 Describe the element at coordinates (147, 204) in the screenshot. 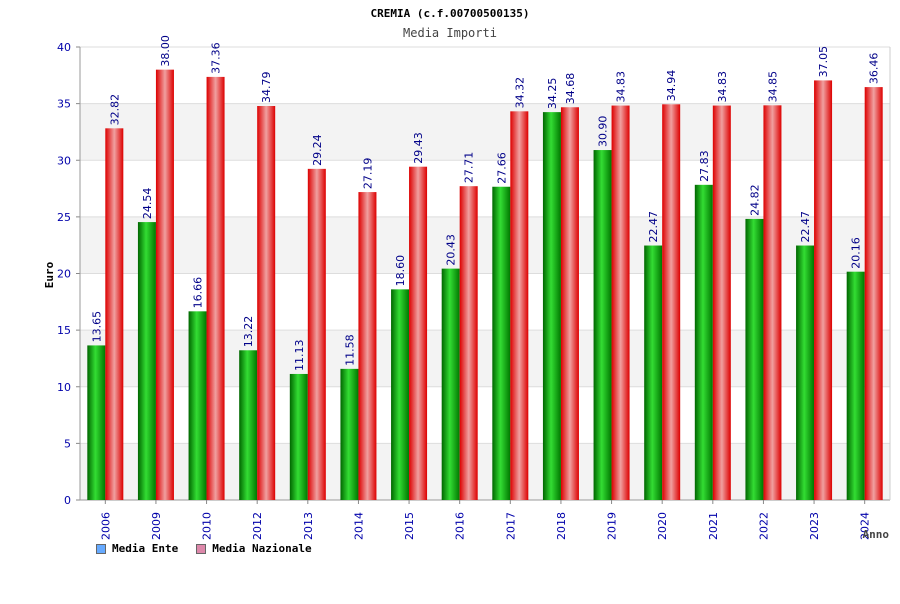

I see `bar-data-label: 24.54` at that location.